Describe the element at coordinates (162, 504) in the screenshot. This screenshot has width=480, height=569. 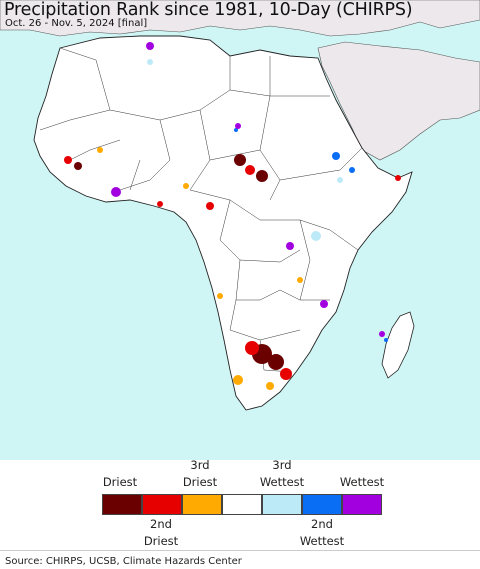
I see `legend-swatch-2nd-driest` at that location.